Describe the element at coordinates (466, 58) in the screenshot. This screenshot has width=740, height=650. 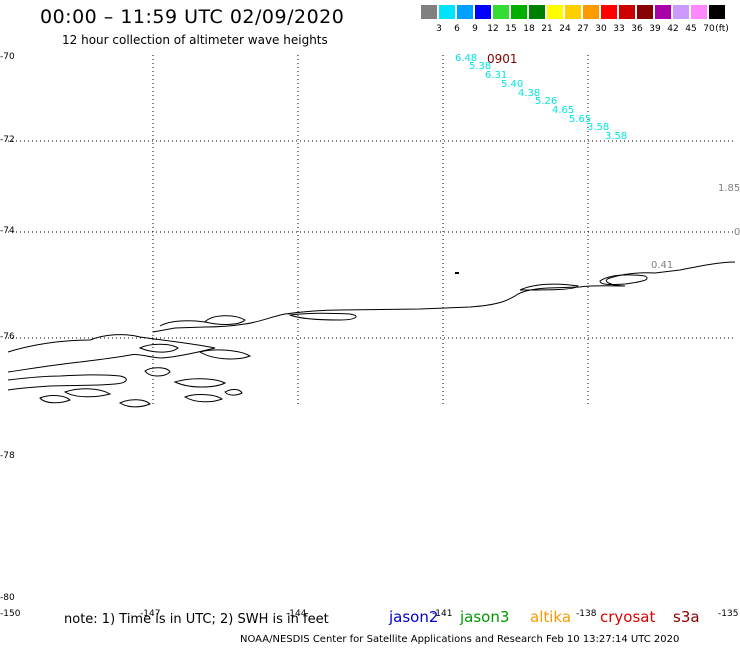
I see `wave-height-value: 6.48` at that location.